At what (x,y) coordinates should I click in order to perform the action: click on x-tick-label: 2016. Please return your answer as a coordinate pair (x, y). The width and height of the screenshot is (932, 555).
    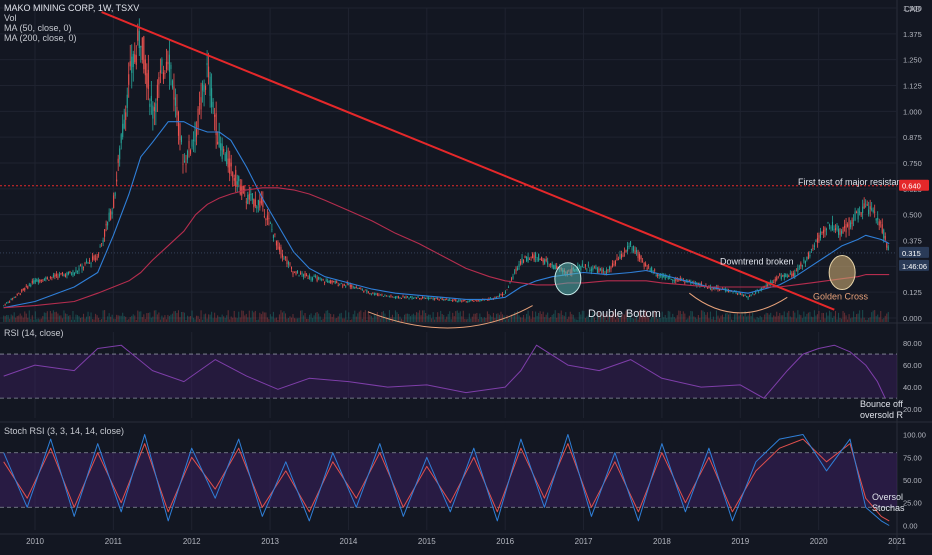
    Looking at the image, I should click on (505, 541).